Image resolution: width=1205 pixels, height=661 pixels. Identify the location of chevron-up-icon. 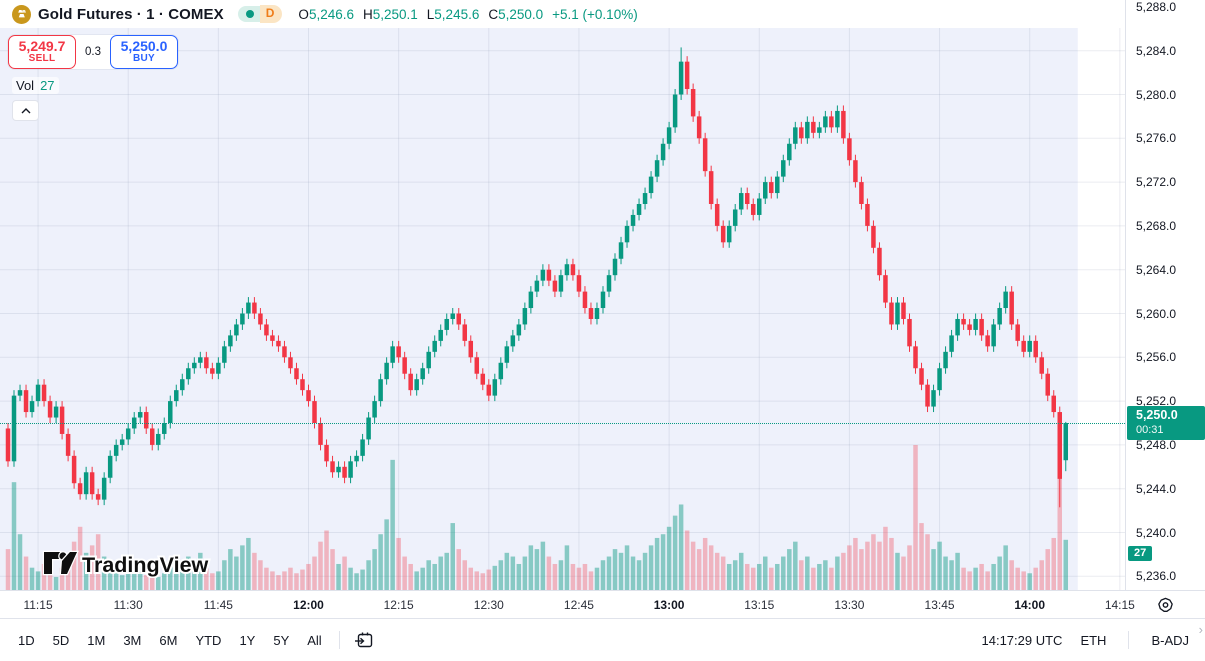
(25, 110).